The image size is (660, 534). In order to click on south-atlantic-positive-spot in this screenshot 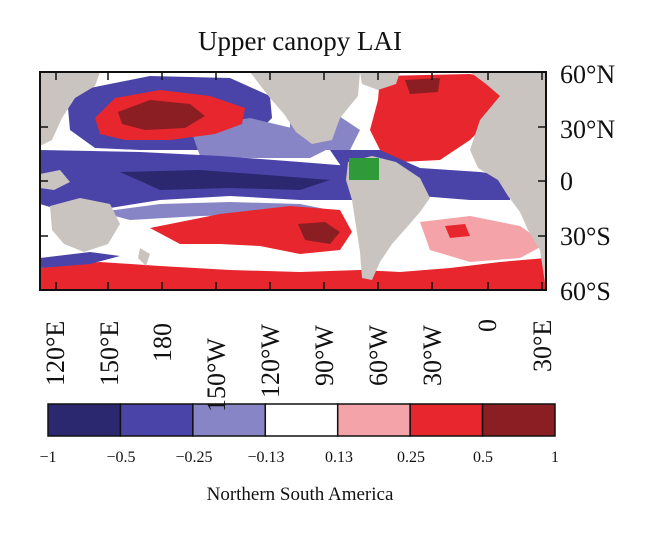, I will do `click(457, 231)`.